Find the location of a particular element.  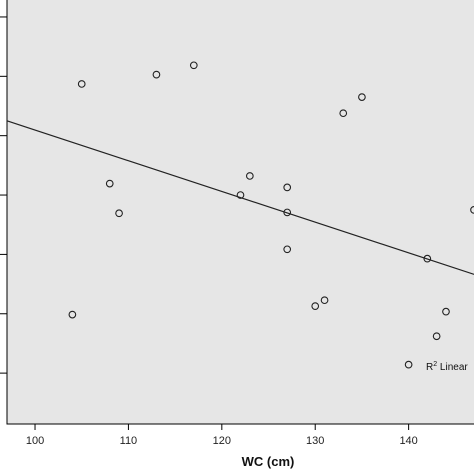

legend-prefix: R is located at coordinates (429, 367).